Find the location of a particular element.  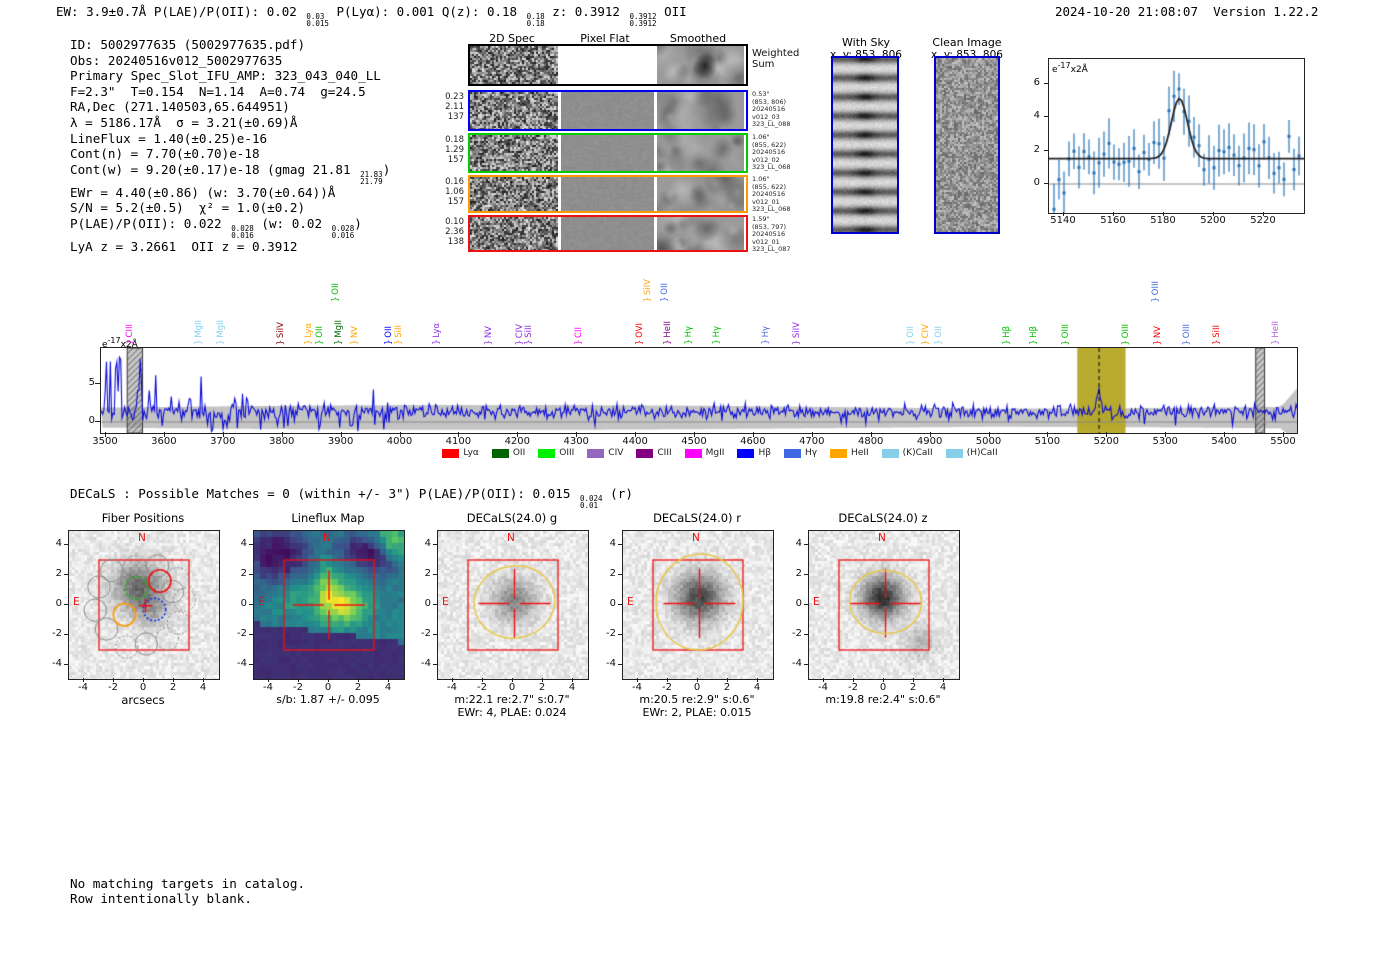

zoomplot-xtick: 5160 is located at coordinates (1113, 220).